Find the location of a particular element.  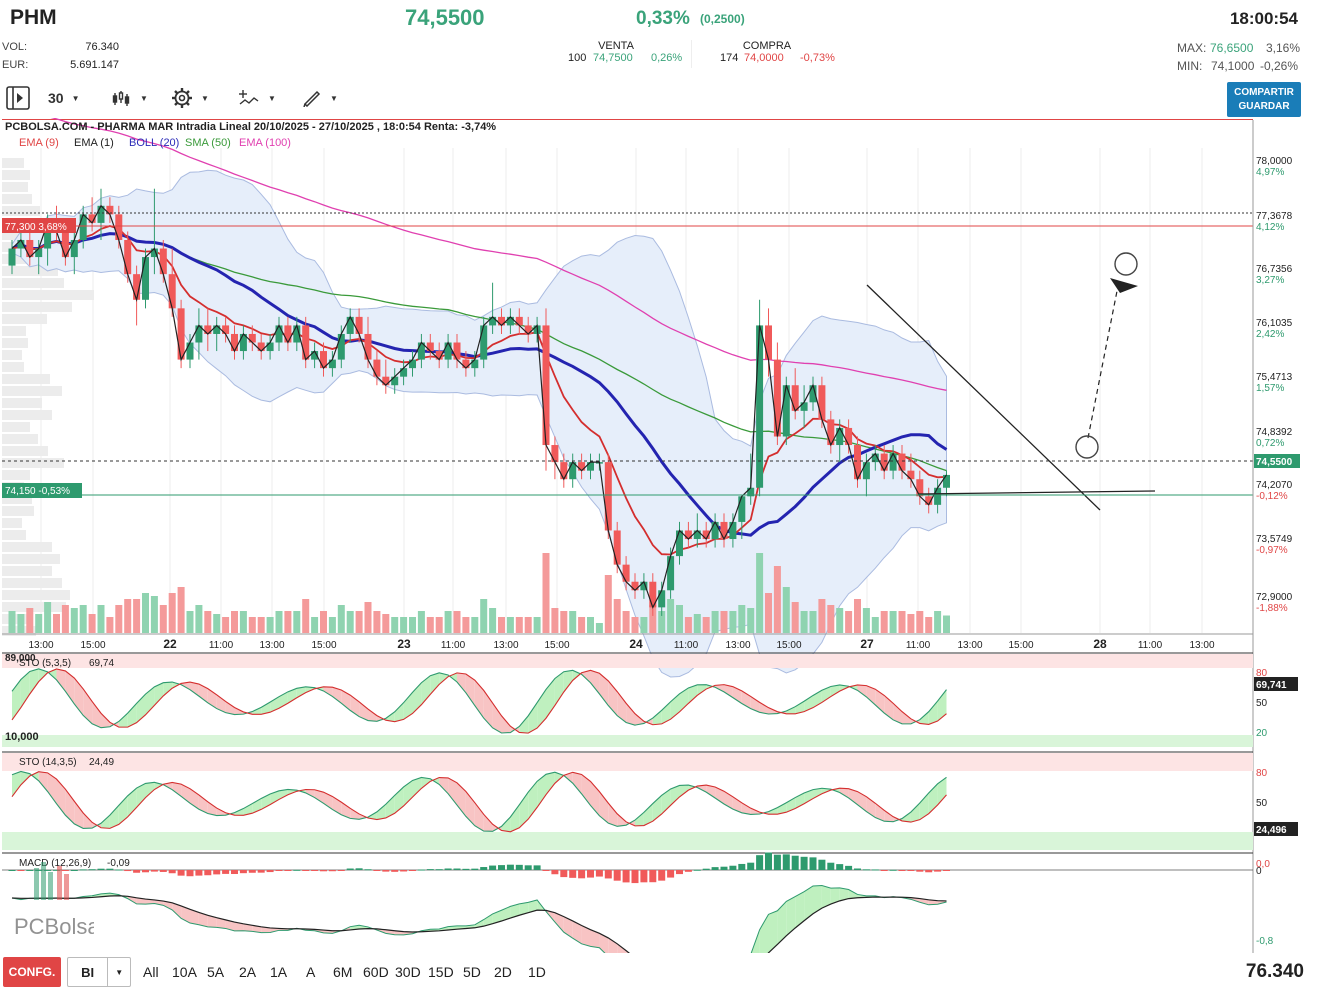

chart-top-border is located at coordinates (627, 119).